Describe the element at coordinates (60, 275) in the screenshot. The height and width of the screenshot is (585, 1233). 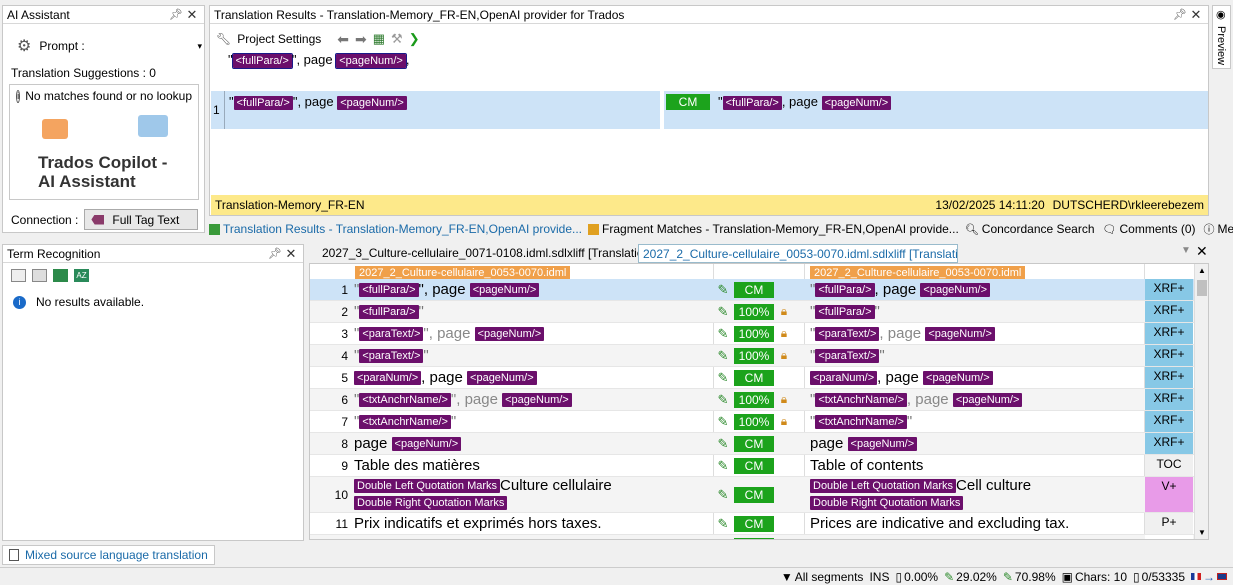
I see `term-settings-icon` at that location.